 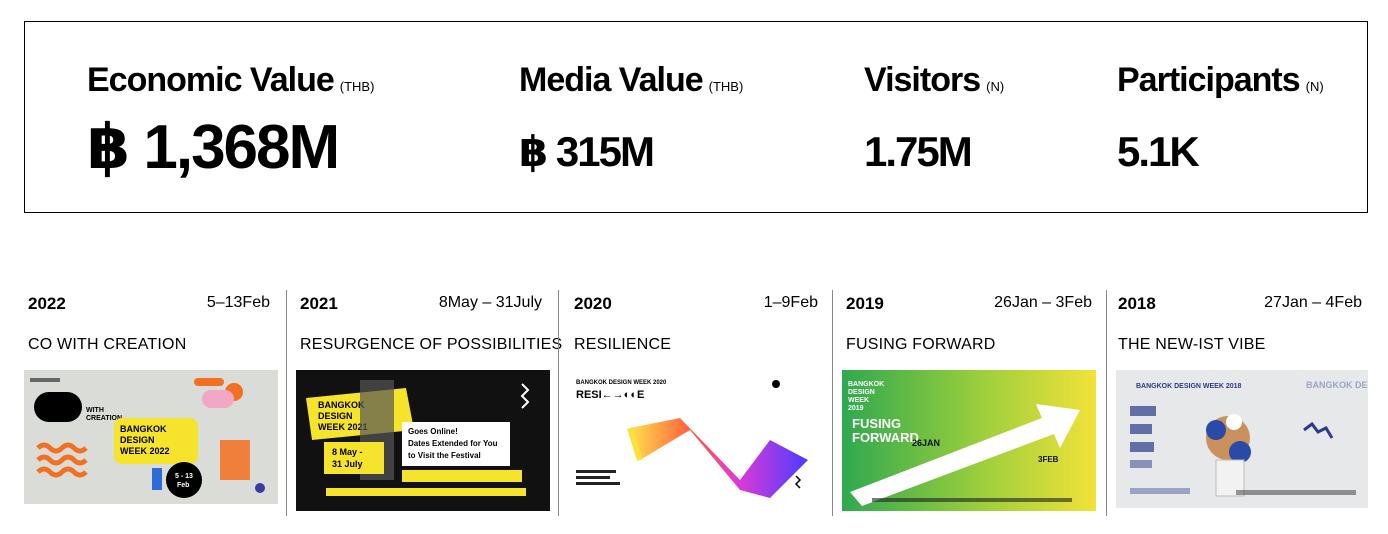 What do you see at coordinates (1043, 302) in the screenshot?
I see `edition-dates: 26Jan – 3Feb` at bounding box center [1043, 302].